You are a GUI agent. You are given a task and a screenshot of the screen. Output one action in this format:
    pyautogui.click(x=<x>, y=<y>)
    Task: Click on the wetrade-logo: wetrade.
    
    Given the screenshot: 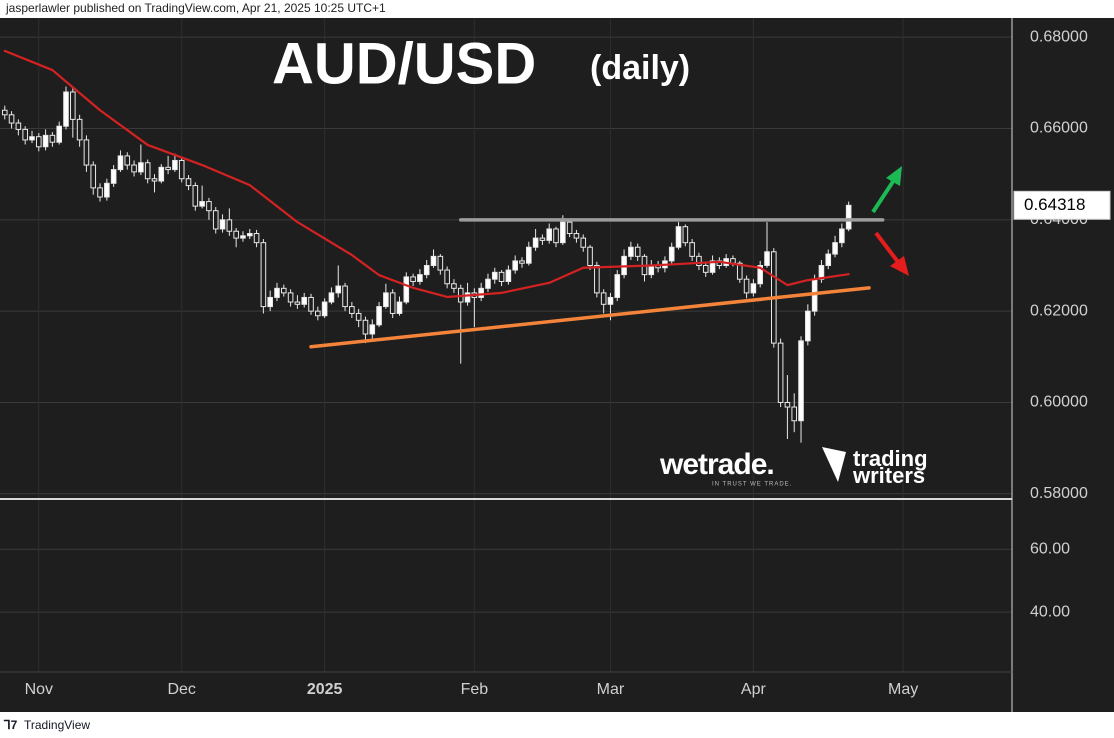 What is the action you would take?
    pyautogui.click(x=716, y=464)
    